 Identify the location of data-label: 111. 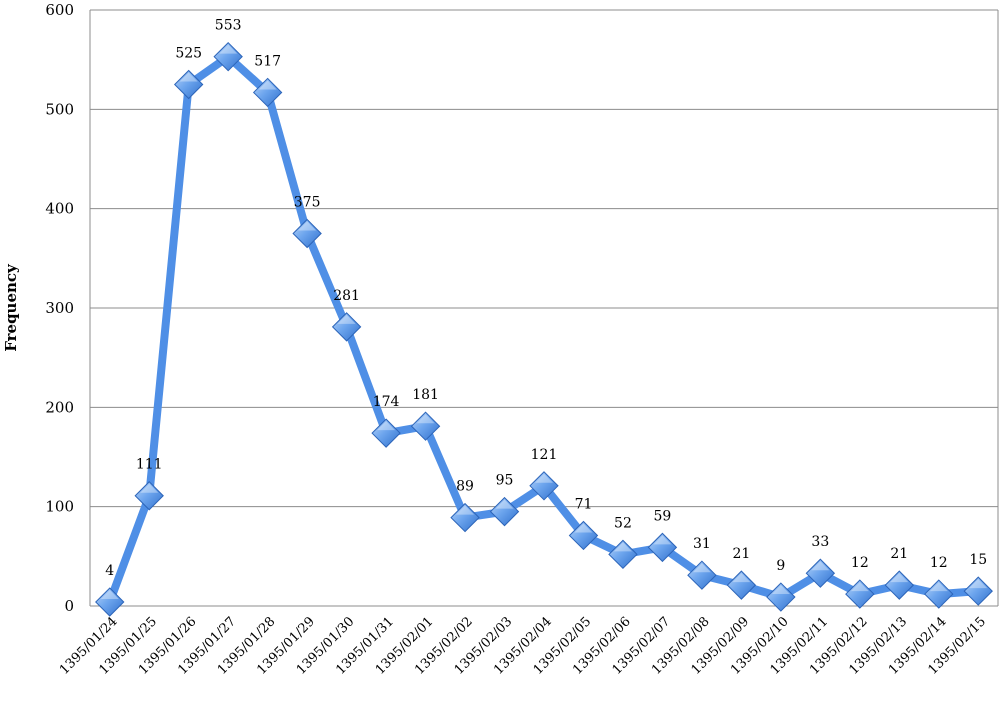
(149, 465).